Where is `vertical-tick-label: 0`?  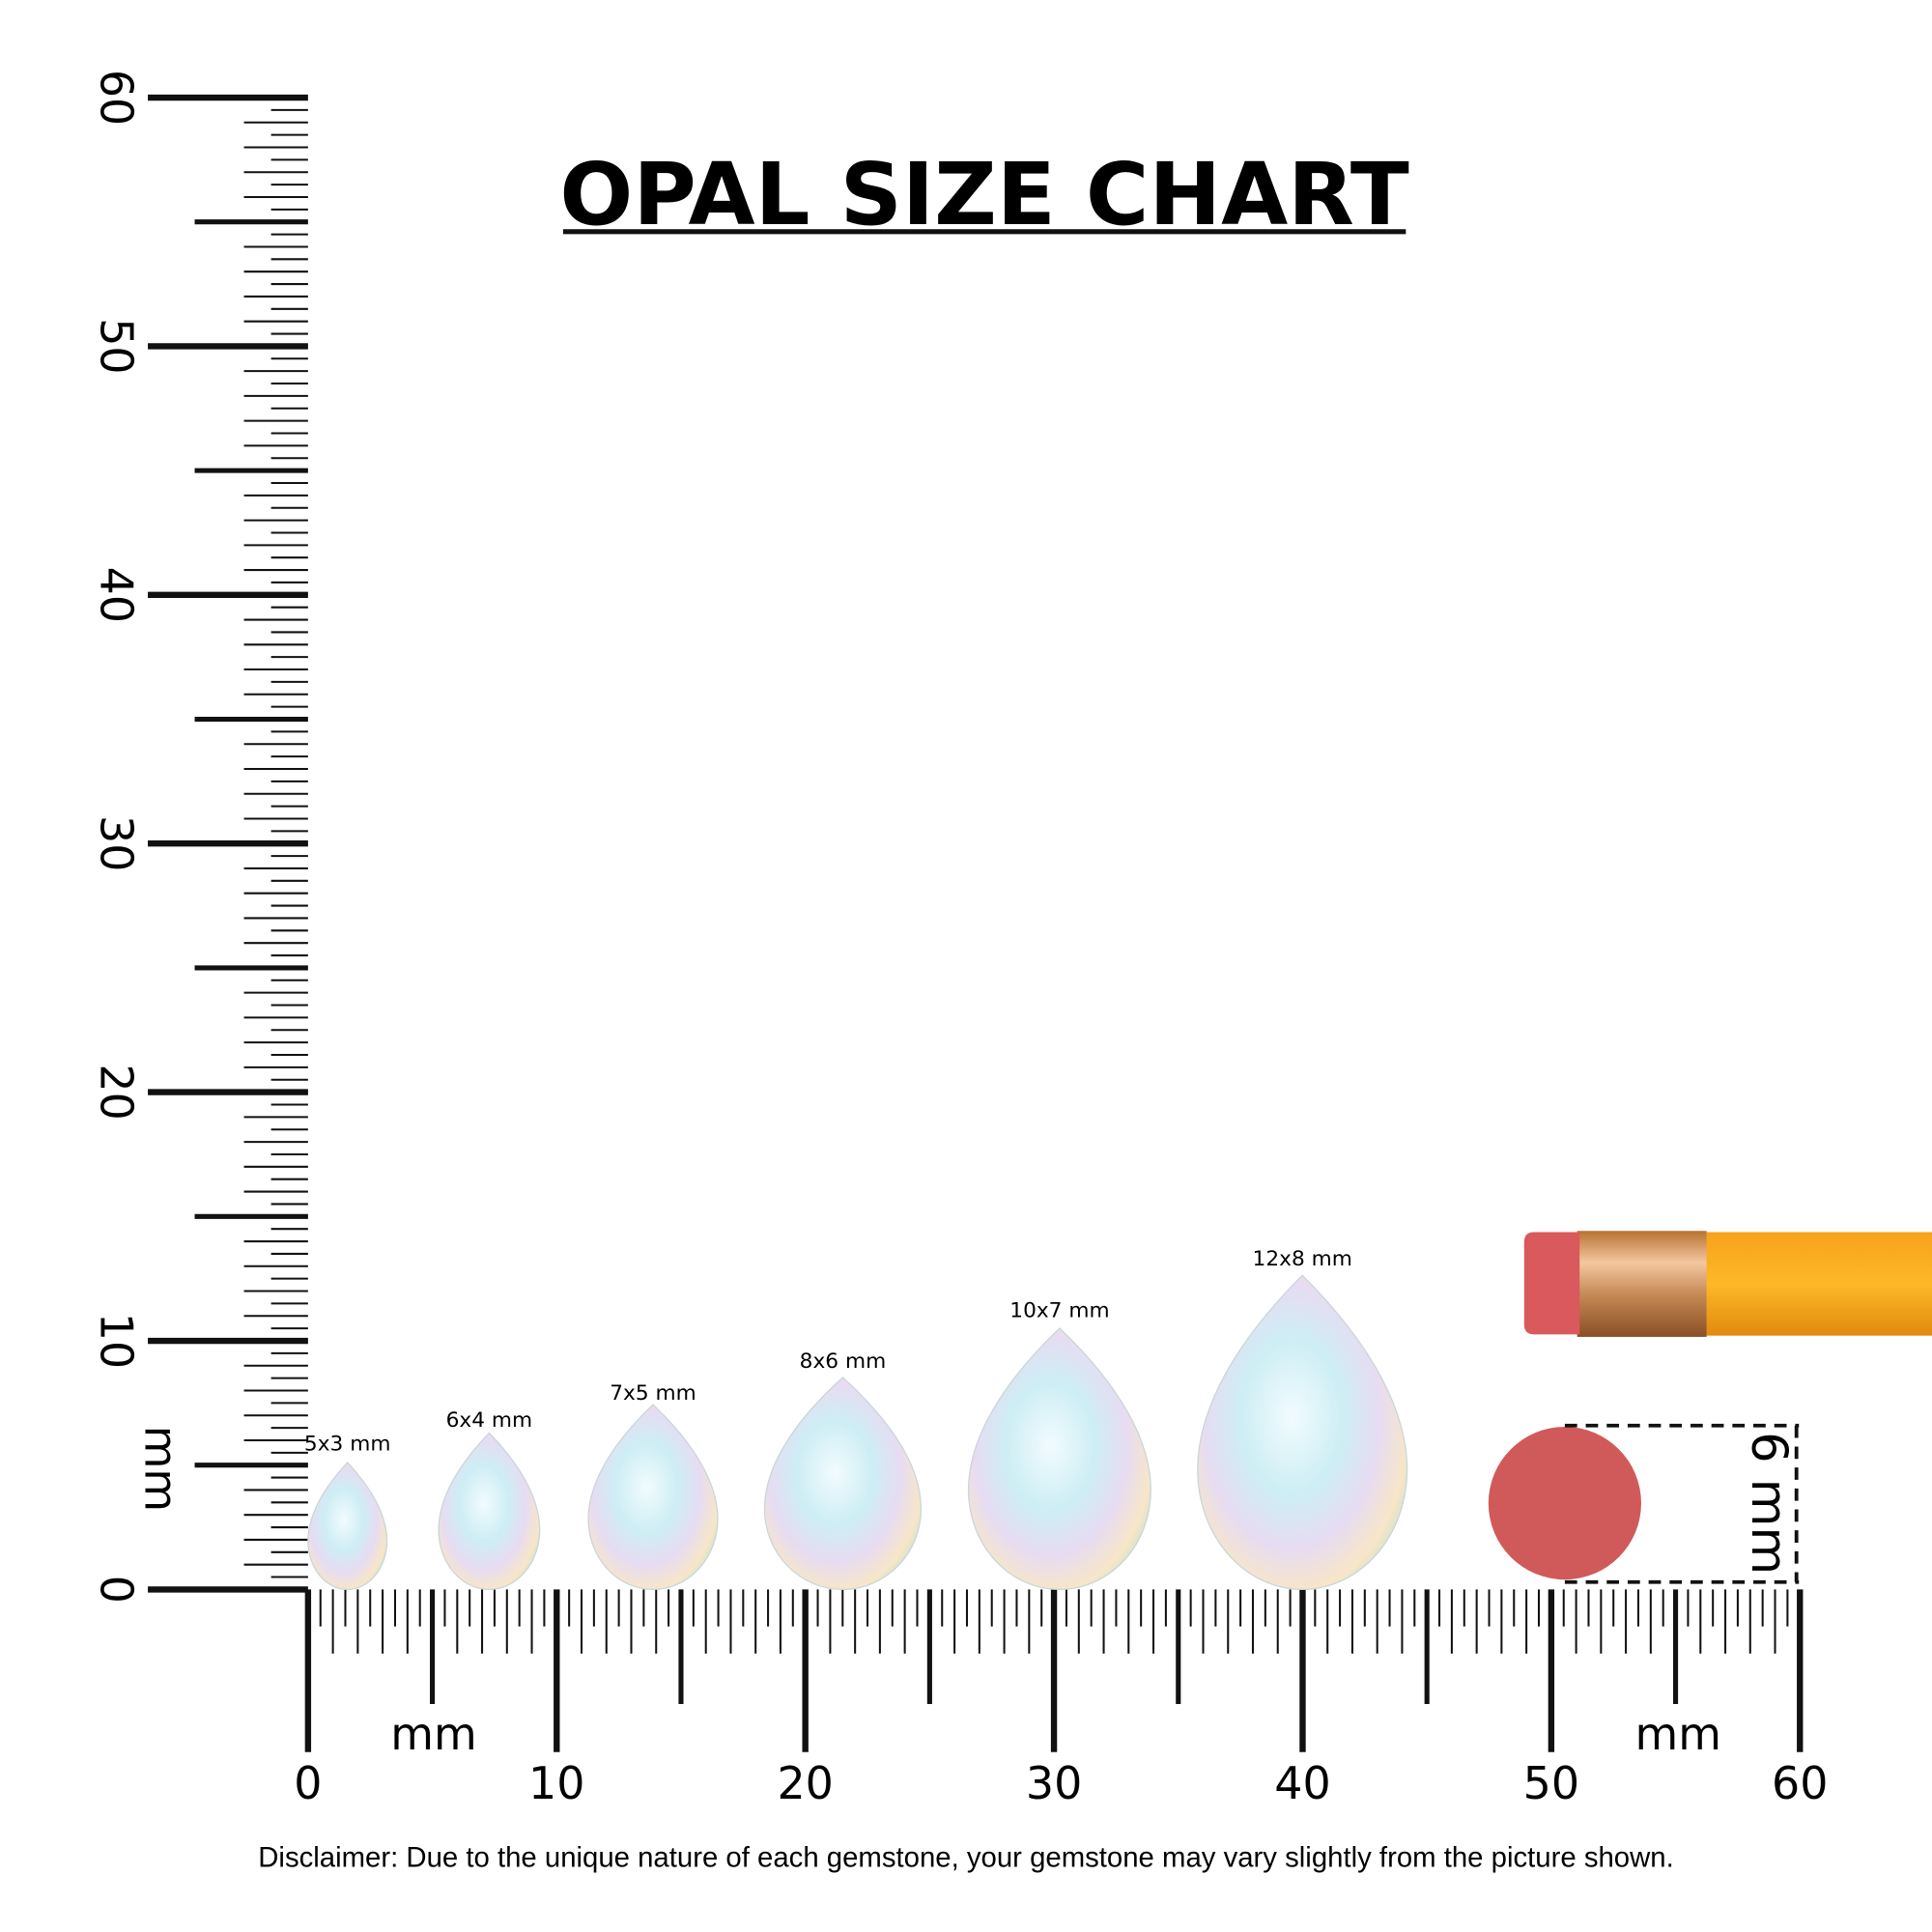
vertical-tick-label: 0 is located at coordinates (117, 1590).